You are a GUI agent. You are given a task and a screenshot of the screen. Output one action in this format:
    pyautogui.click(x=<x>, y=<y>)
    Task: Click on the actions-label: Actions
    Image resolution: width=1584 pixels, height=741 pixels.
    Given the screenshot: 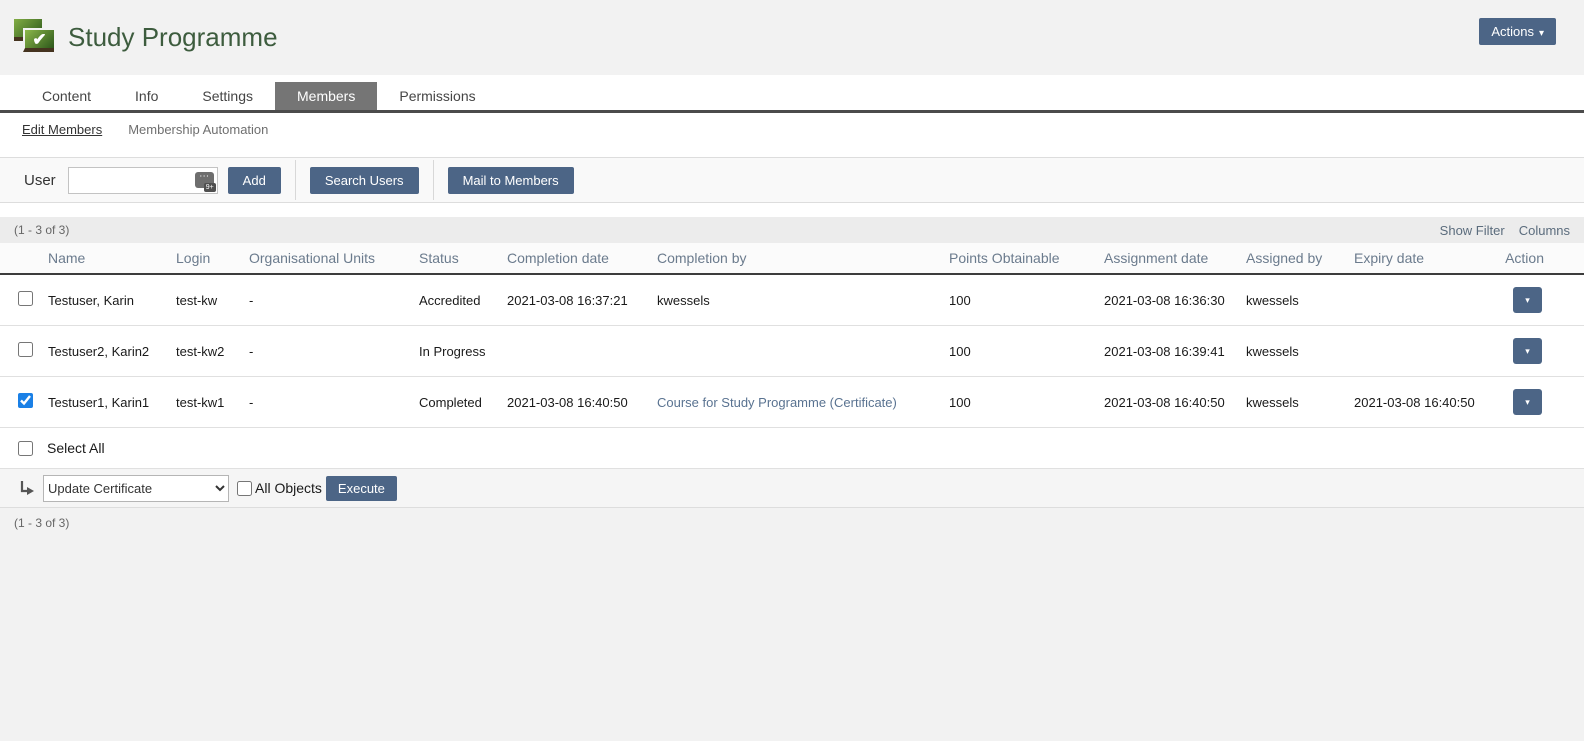 What is the action you would take?
    pyautogui.click(x=1512, y=31)
    